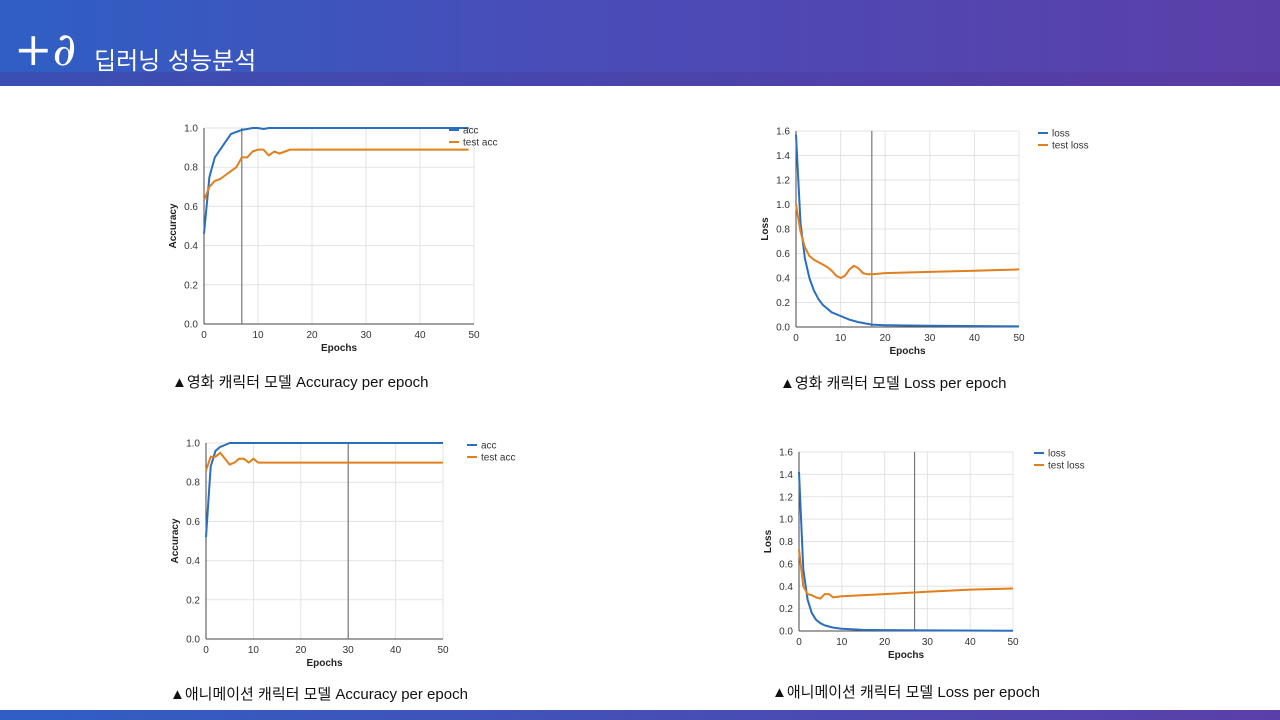 The image size is (1280, 720). I want to click on caption-anime-accuracy: ▲애니메이션 캐릭터 모델 Accuracy per epoch, so click(319, 694).